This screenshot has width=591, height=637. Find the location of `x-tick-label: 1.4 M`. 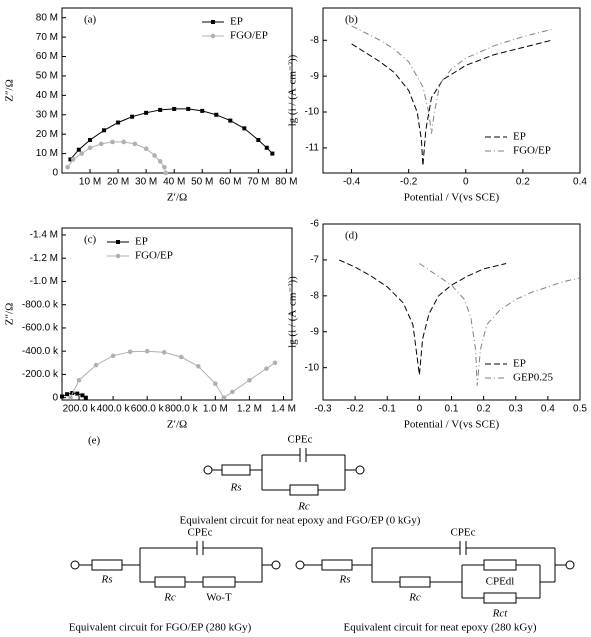

x-tick-label: 1.4 M is located at coordinates (283, 409).